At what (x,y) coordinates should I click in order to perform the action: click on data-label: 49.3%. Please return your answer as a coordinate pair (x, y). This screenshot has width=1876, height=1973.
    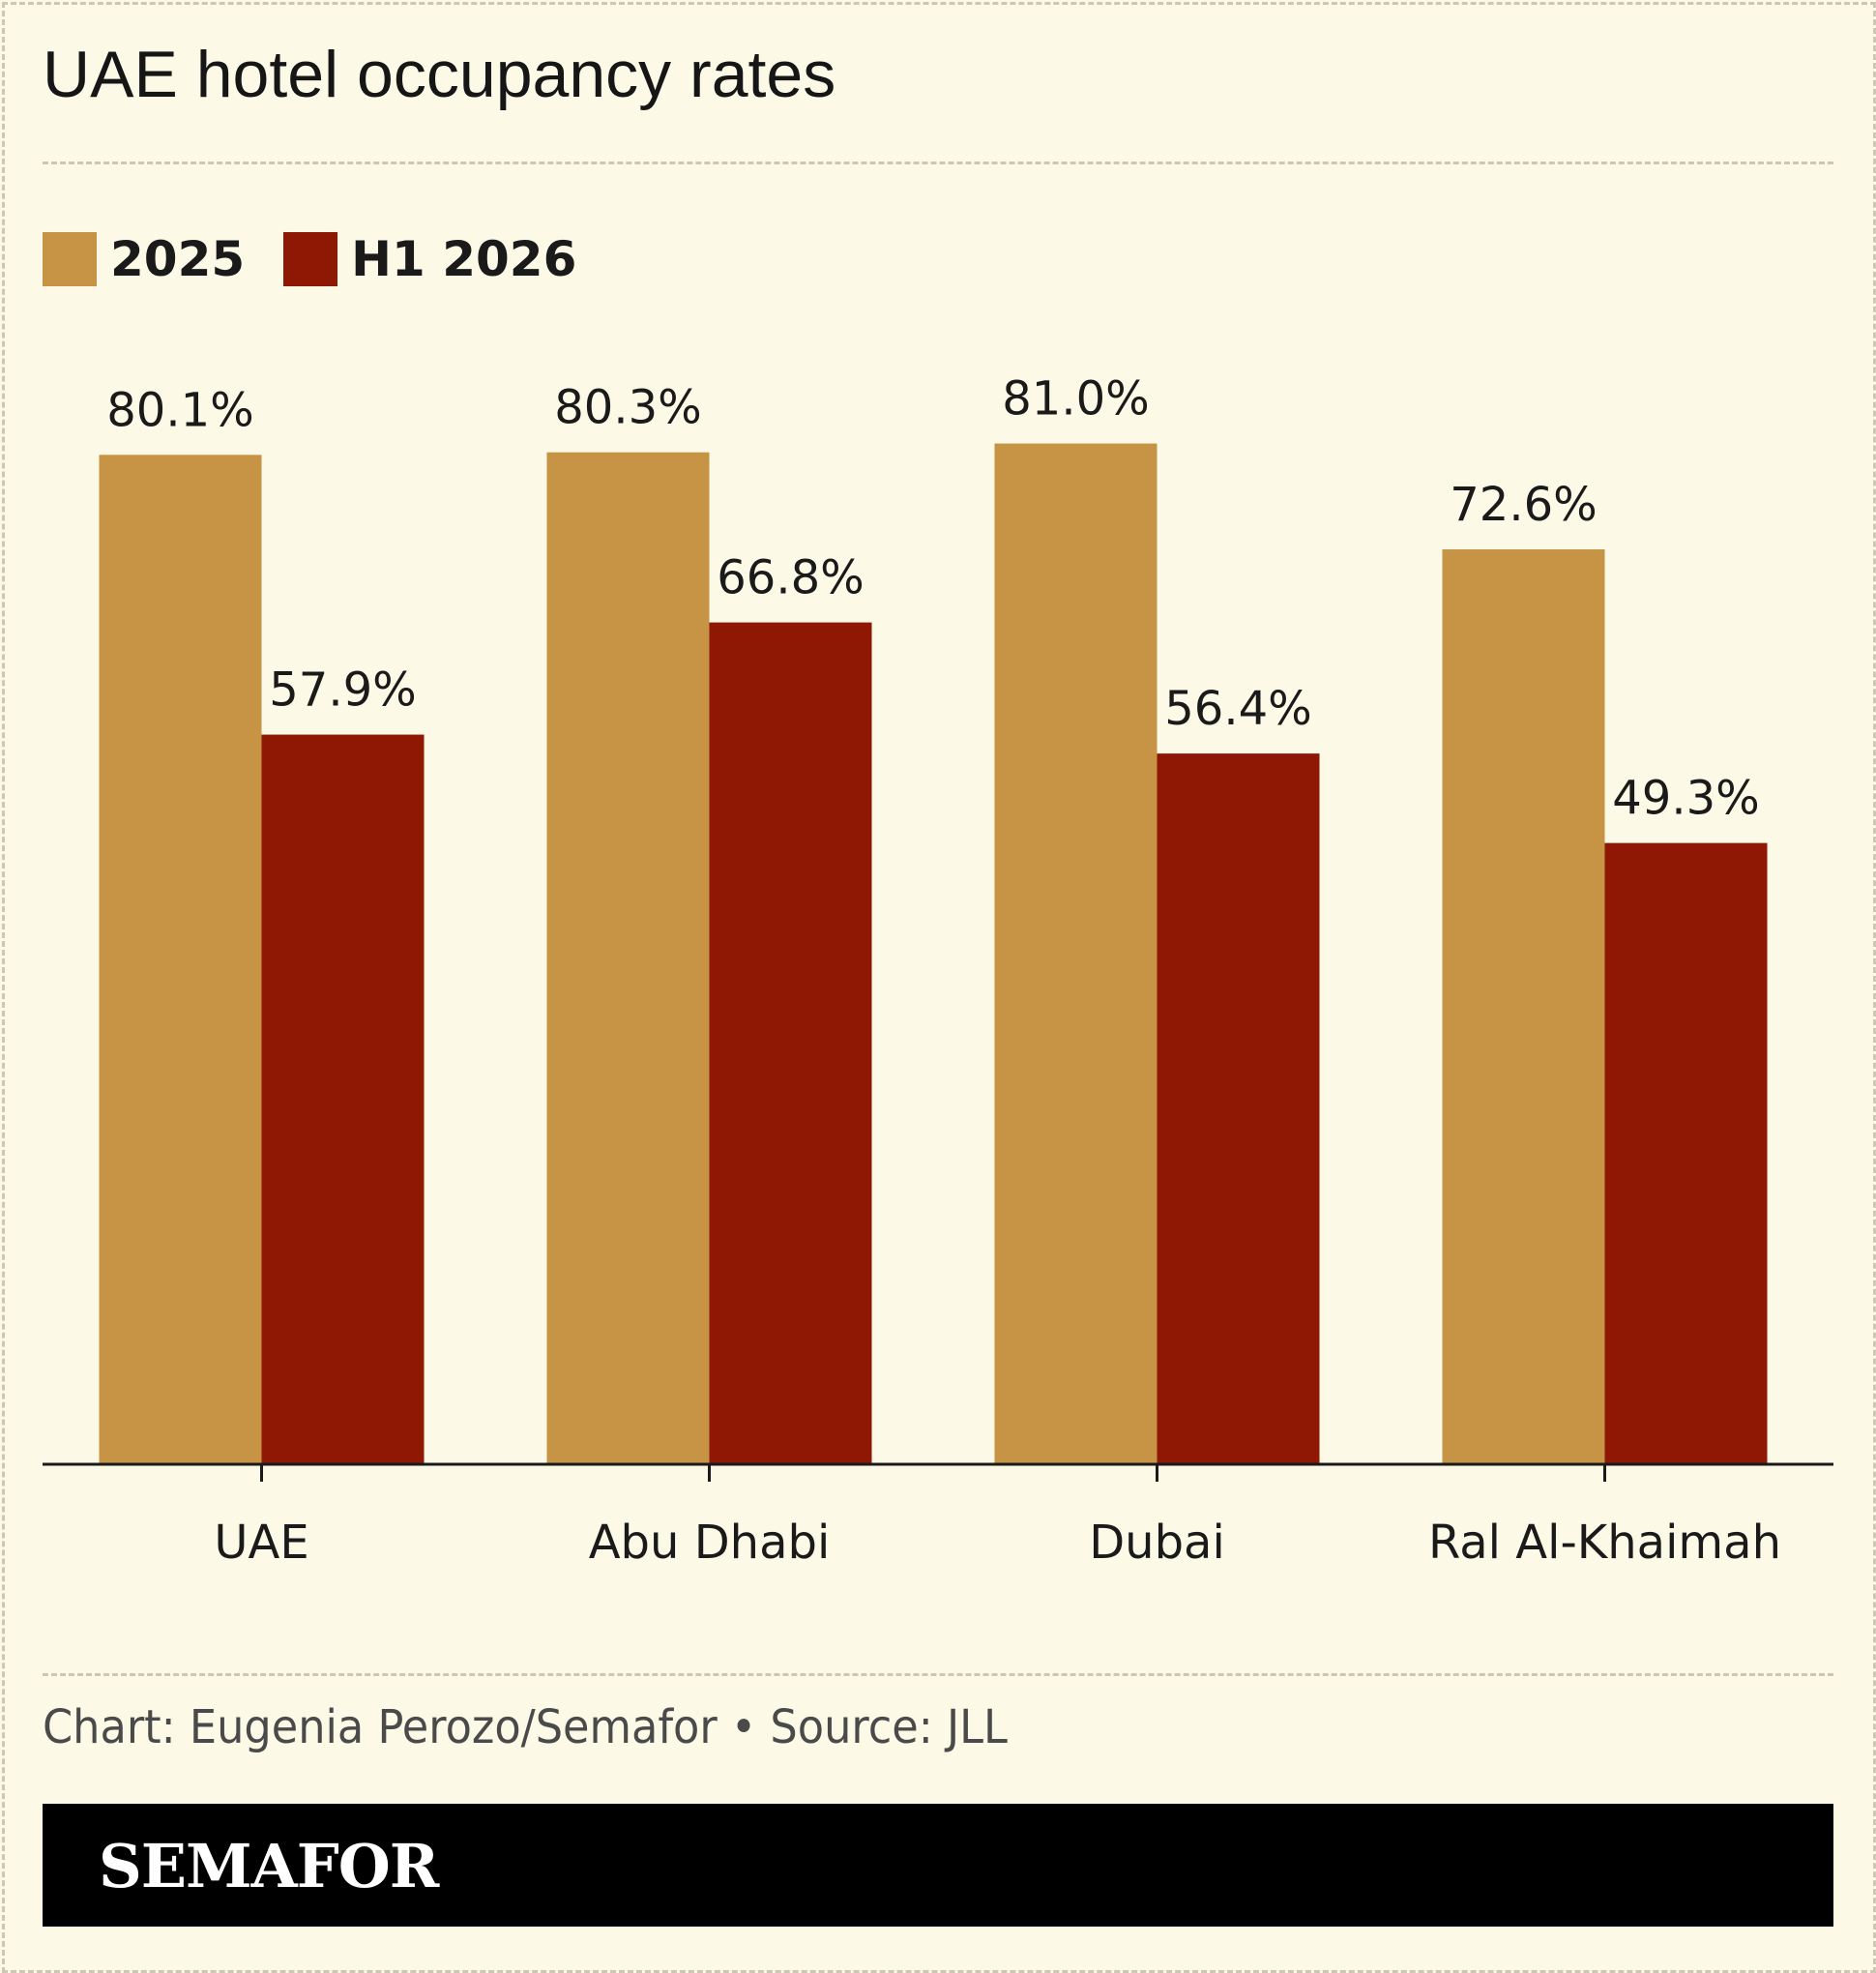
    Looking at the image, I should click on (1685, 799).